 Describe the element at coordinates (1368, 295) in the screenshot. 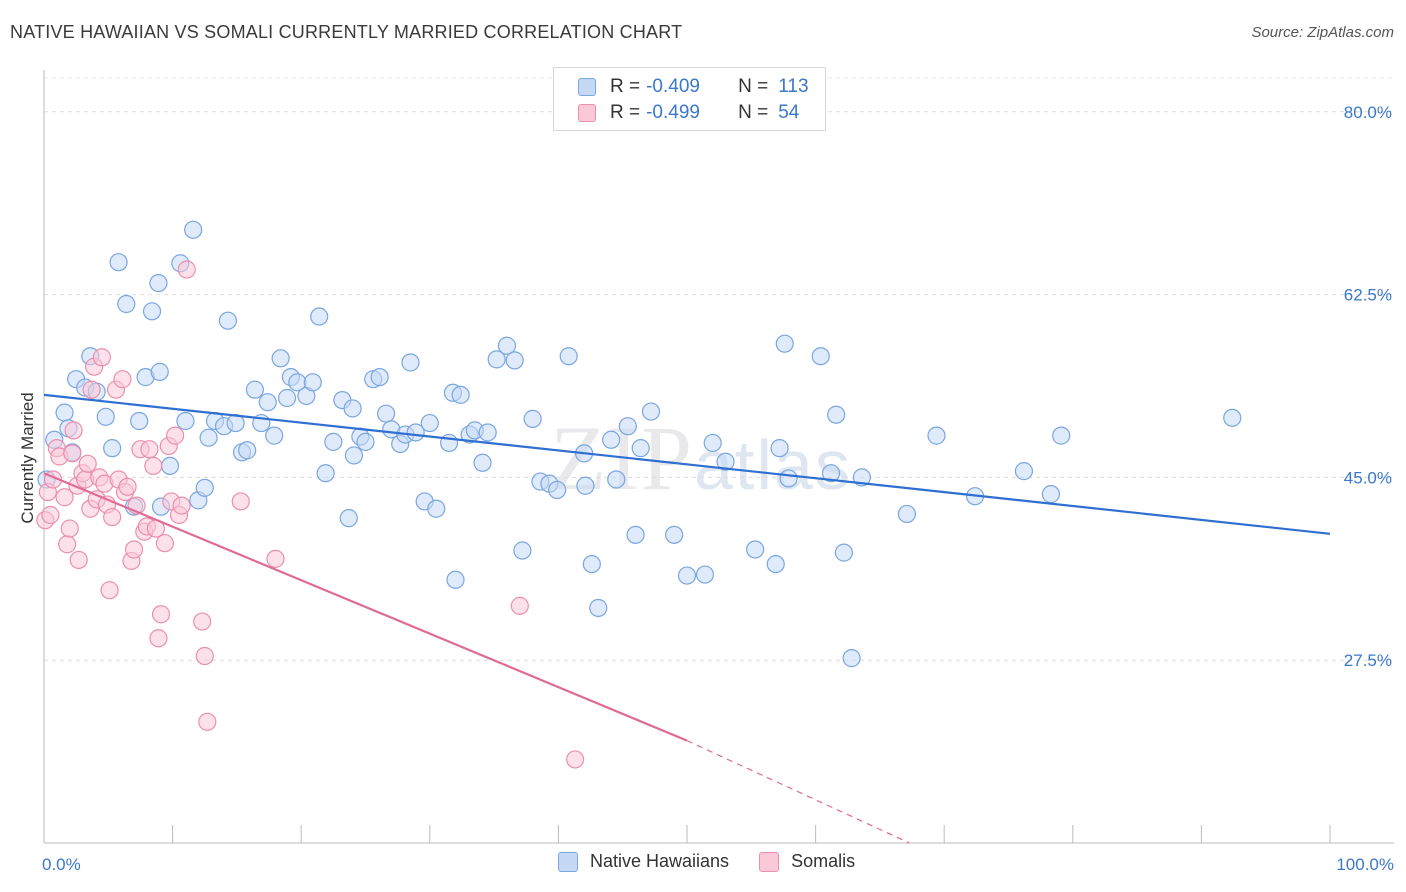

I see `y-tick-label: 62.5%` at that location.